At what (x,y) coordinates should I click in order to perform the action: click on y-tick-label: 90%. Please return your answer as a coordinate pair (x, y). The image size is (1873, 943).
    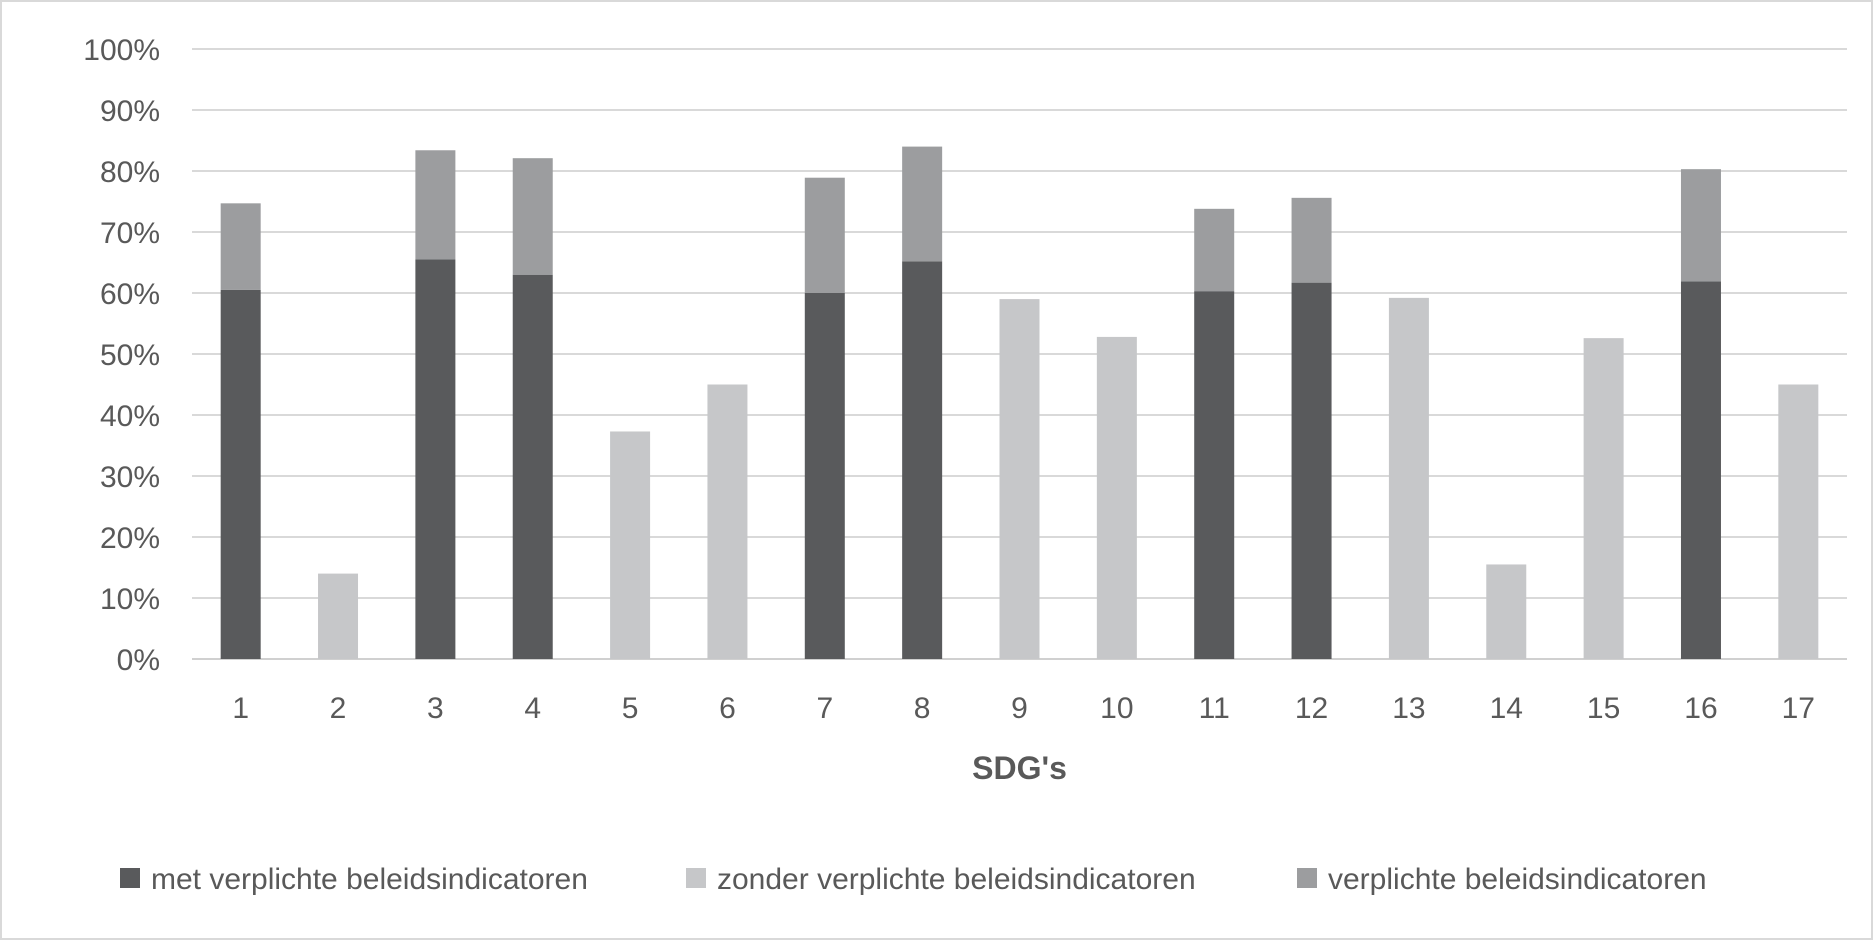
    Looking at the image, I should click on (130, 111).